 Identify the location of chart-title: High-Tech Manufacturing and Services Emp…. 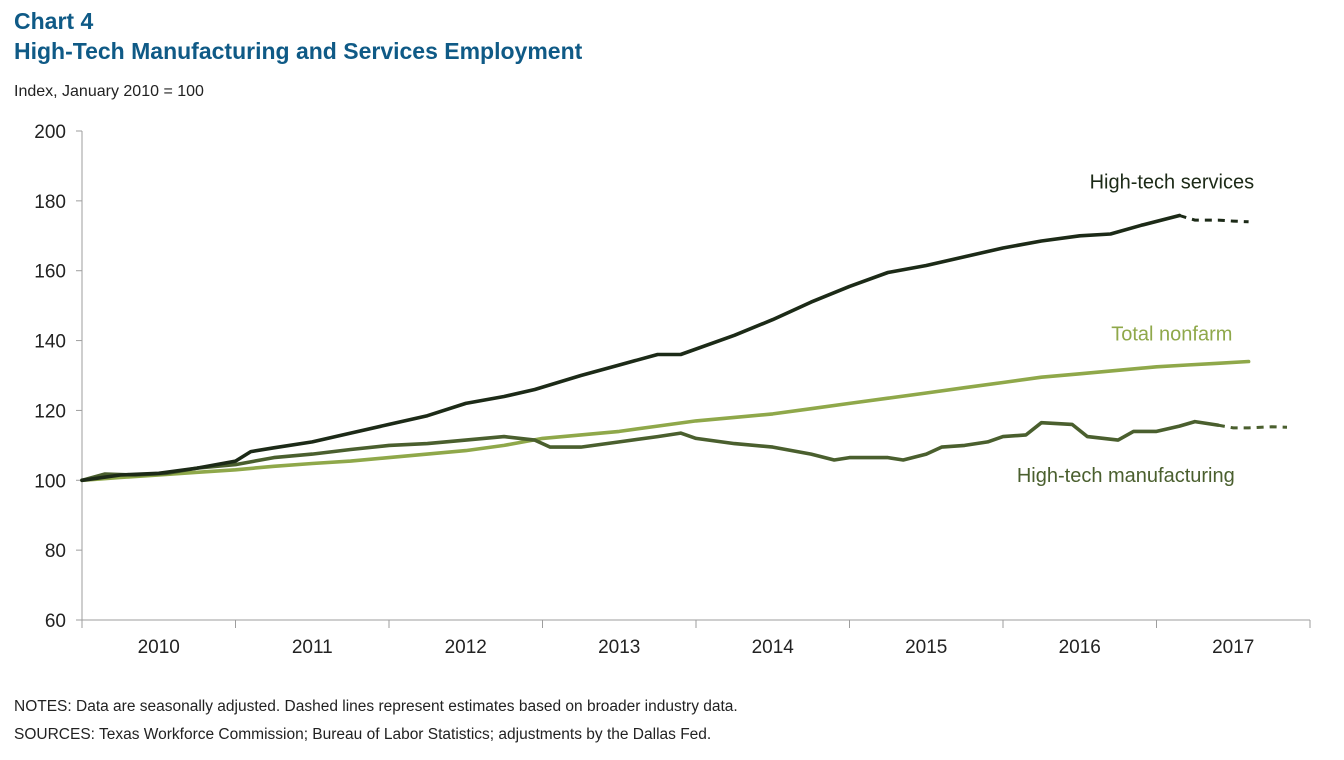
(298, 51).